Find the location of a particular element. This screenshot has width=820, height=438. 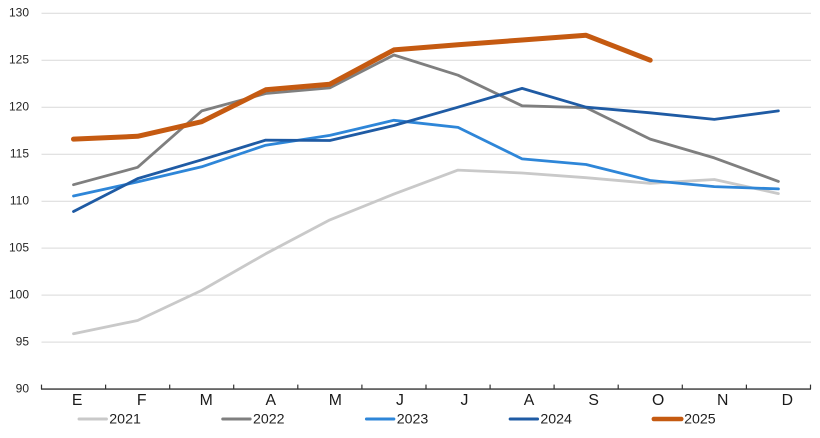

svg-text: N is located at coordinates (722, 400).